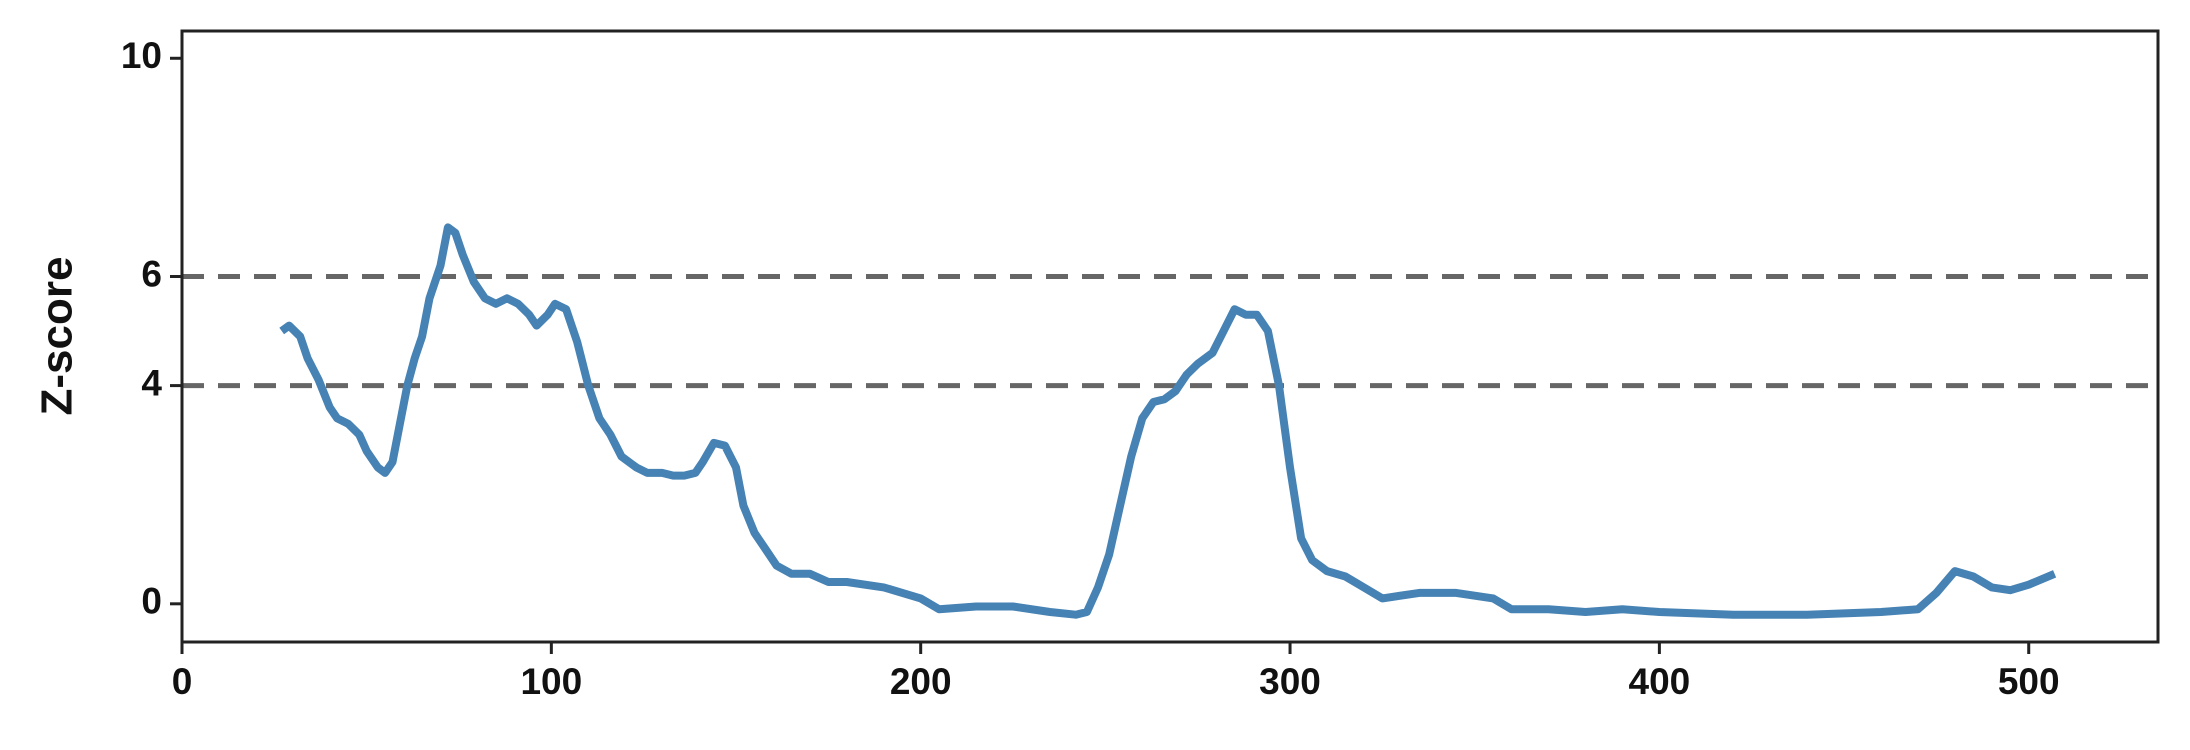 This screenshot has width=2190, height=750. What do you see at coordinates (2029, 681) in the screenshot?
I see `x-tick-label: 500` at bounding box center [2029, 681].